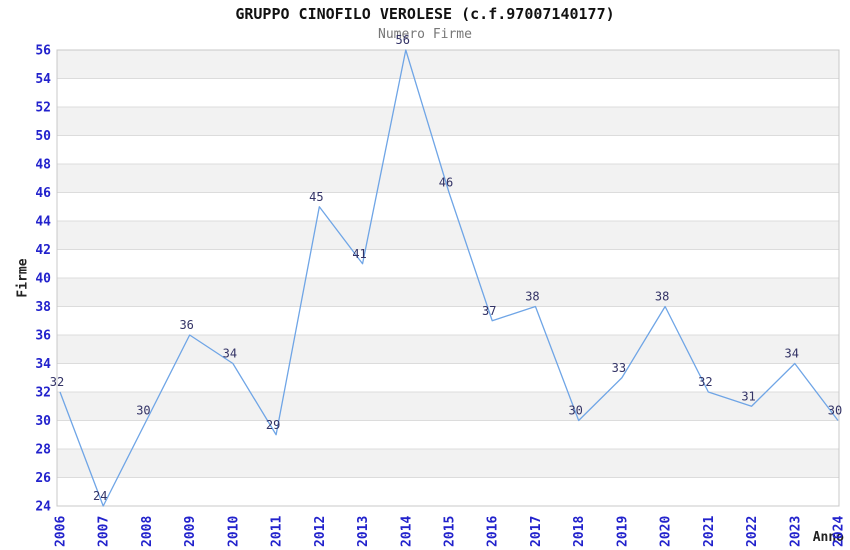 The image size is (850, 550). Describe the element at coordinates (100, 496) in the screenshot. I see `data-point-label: 24` at that location.